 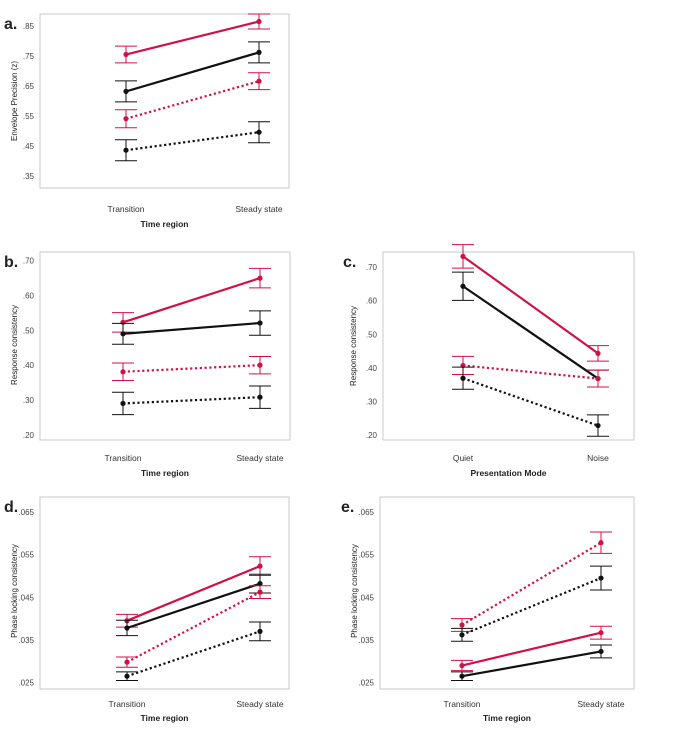 What do you see at coordinates (372, 267) in the screenshot?
I see `y-tick-label: .70` at bounding box center [372, 267].